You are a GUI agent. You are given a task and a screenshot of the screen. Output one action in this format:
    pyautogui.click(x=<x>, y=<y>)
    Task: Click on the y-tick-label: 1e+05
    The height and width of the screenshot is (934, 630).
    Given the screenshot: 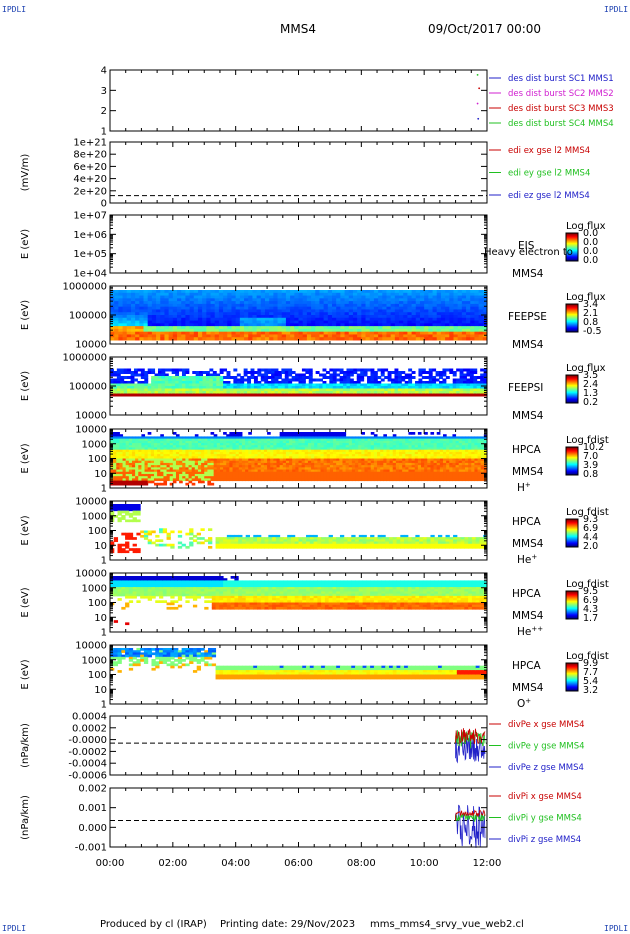 What is the action you would take?
    pyautogui.click(x=90, y=254)
    